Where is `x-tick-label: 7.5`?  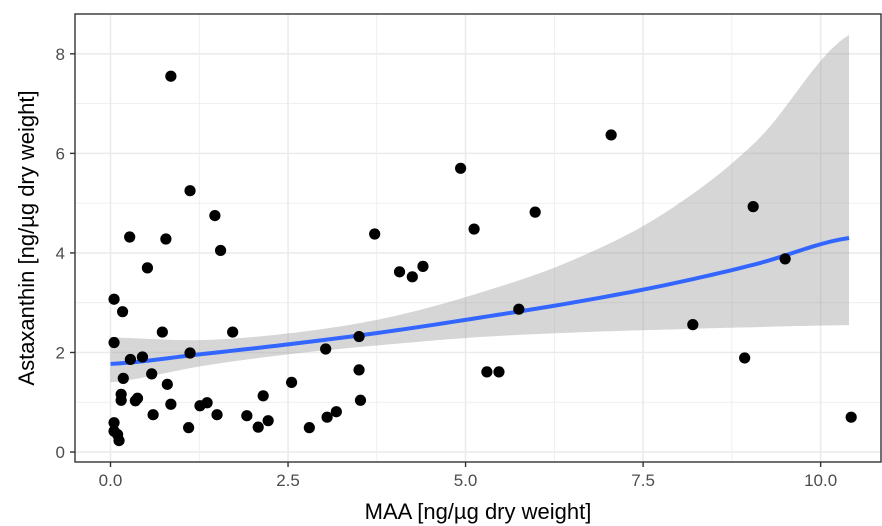 x-tick-label: 7.5 is located at coordinates (643, 480).